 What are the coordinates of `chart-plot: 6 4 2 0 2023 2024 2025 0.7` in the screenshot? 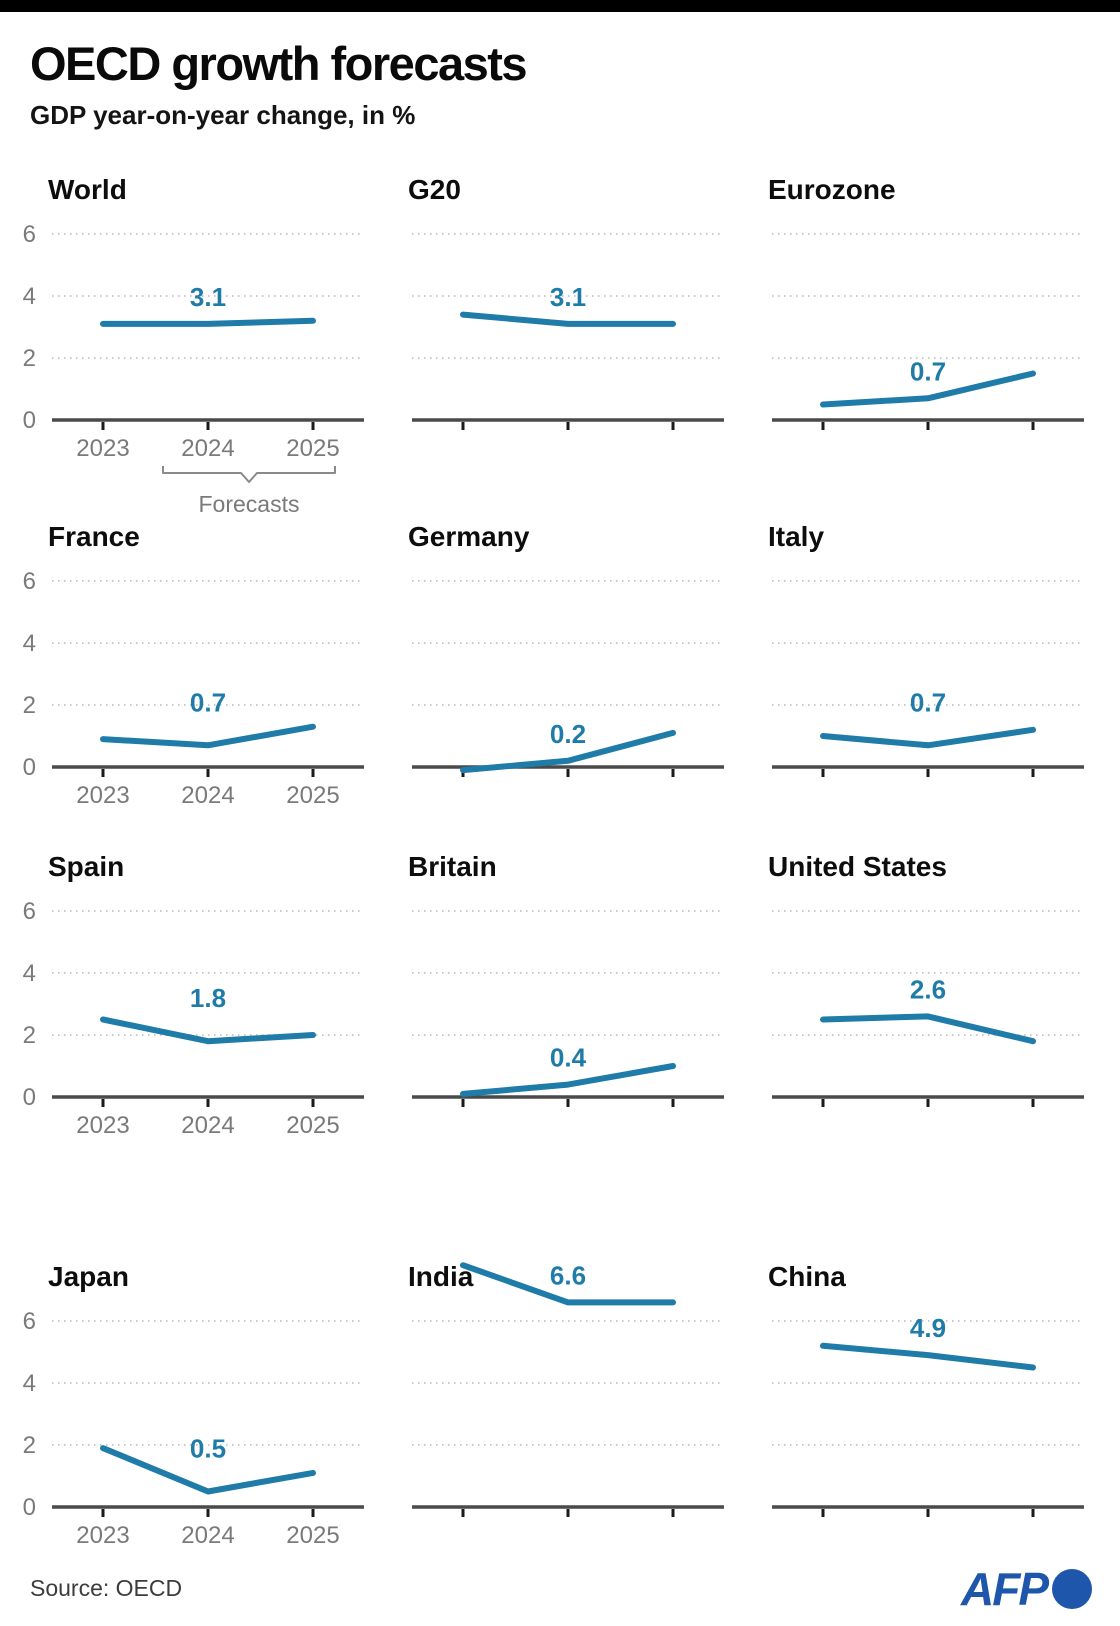 It's located at (193, 688).